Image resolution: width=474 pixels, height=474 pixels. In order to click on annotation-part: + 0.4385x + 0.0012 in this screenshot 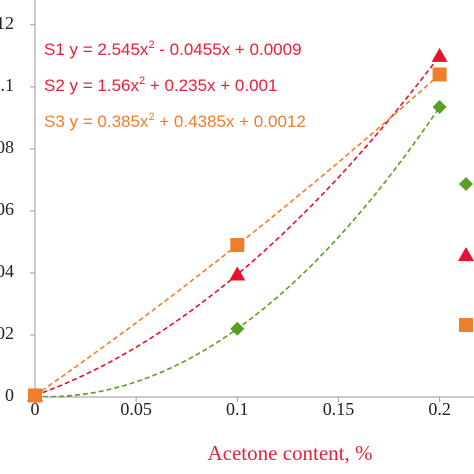, I will do `click(230, 121)`.